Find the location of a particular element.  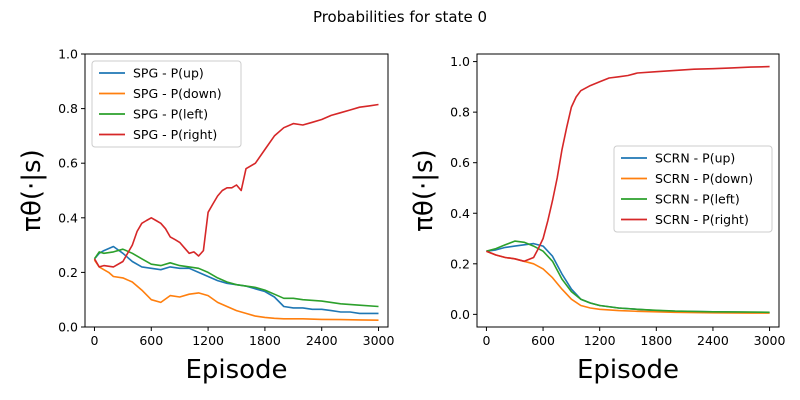

legend-entry-2: SPG - P(down) is located at coordinates (177, 93).